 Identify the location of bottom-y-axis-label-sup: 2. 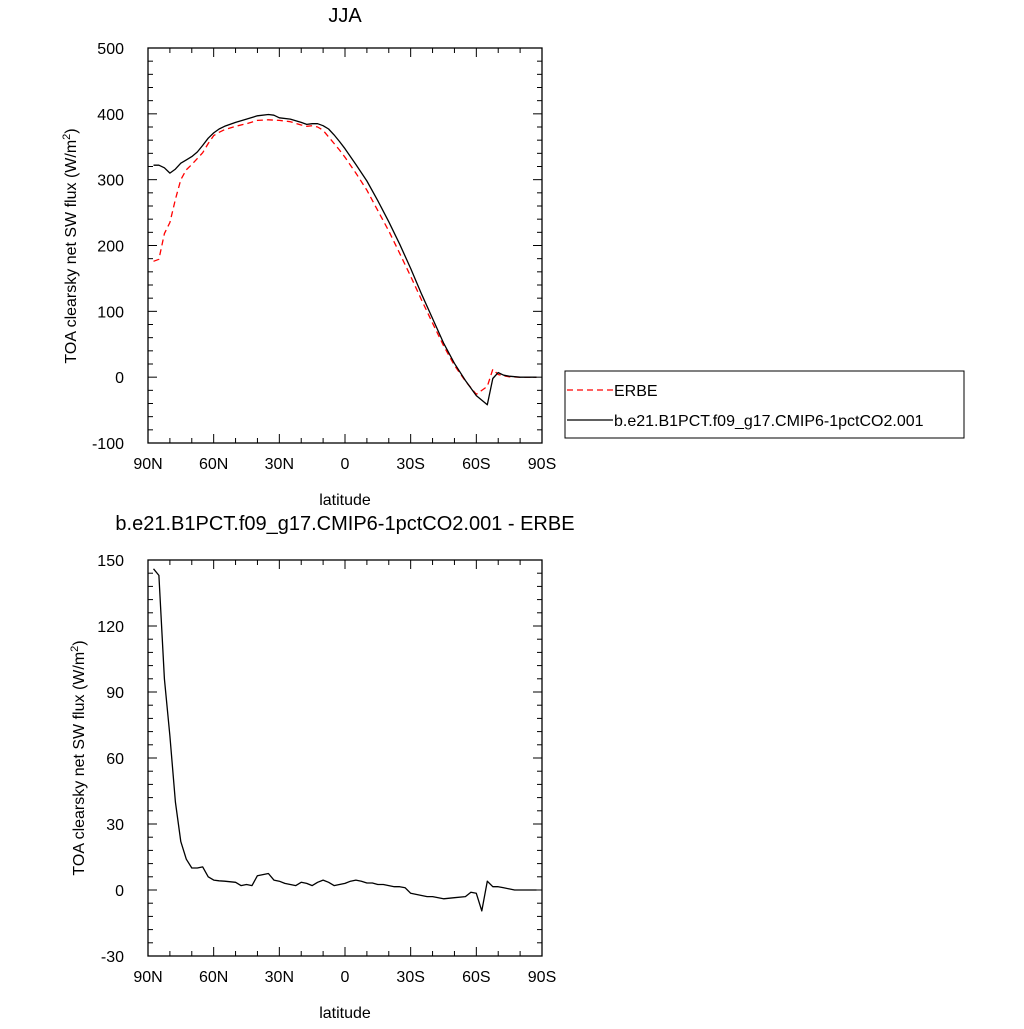
(75, 649).